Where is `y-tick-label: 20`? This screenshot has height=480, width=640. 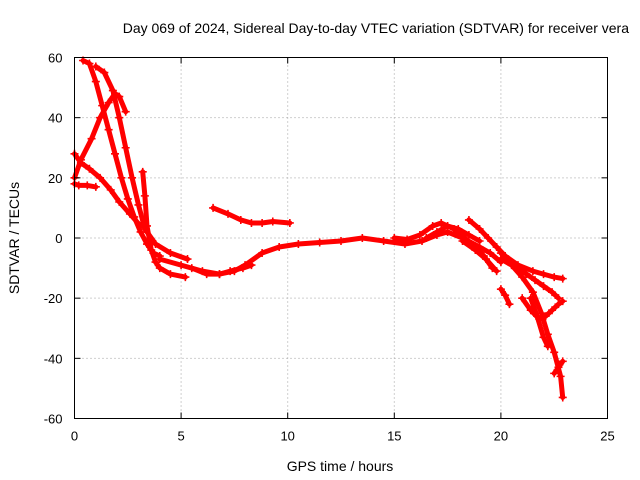 y-tick-label: 20 is located at coordinates (55, 178).